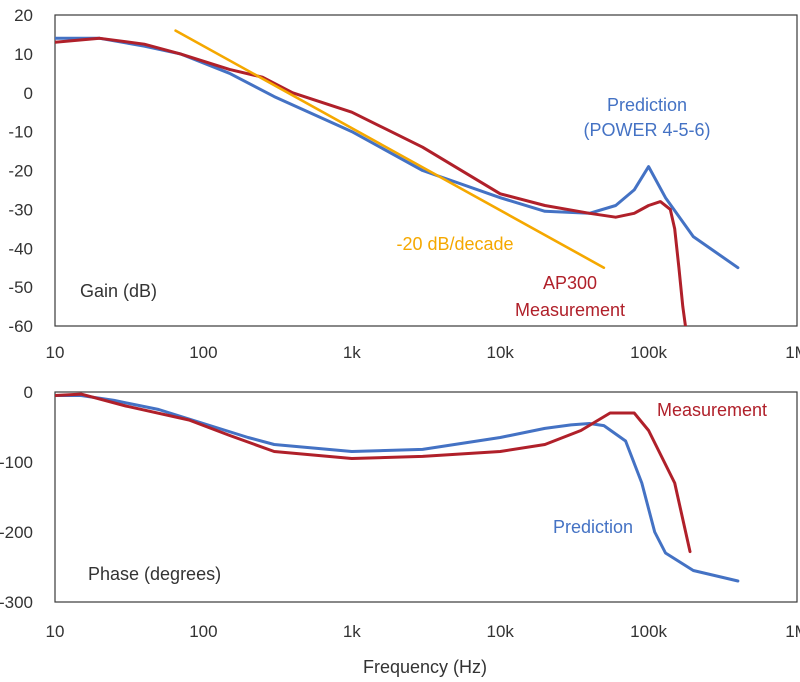 This screenshot has width=800, height=682. I want to click on gain-y-tick-label: 10, so click(23, 54).